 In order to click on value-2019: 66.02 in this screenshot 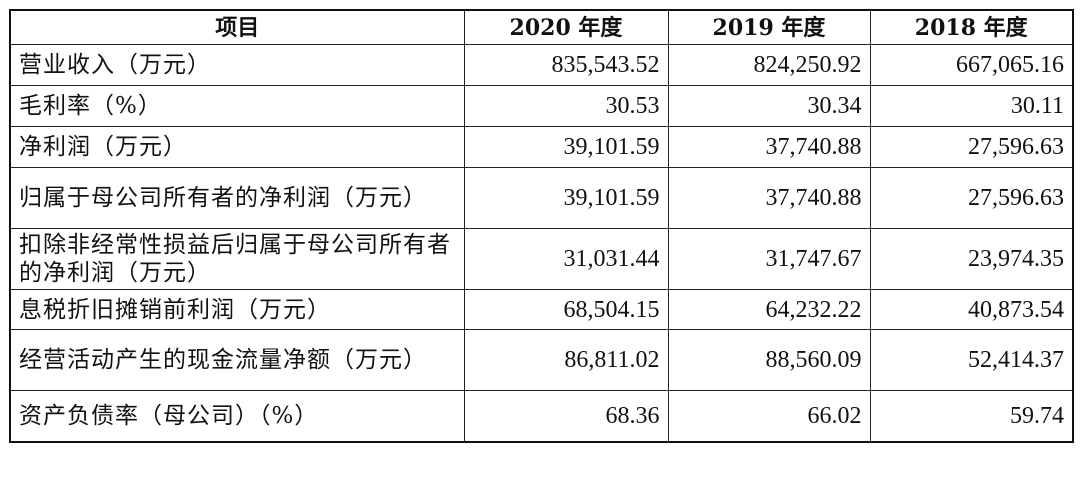, I will do `click(769, 416)`.